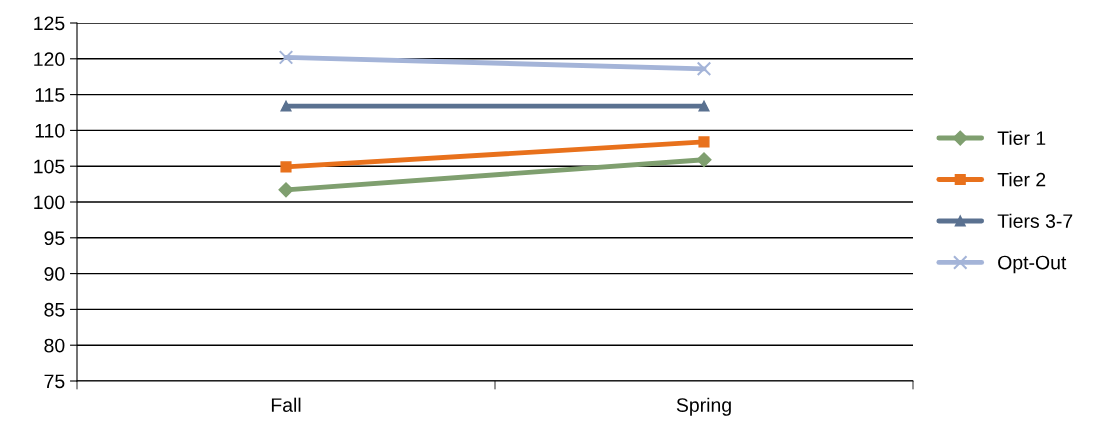  I want to click on x-tick-label: Fall, so click(286, 404).